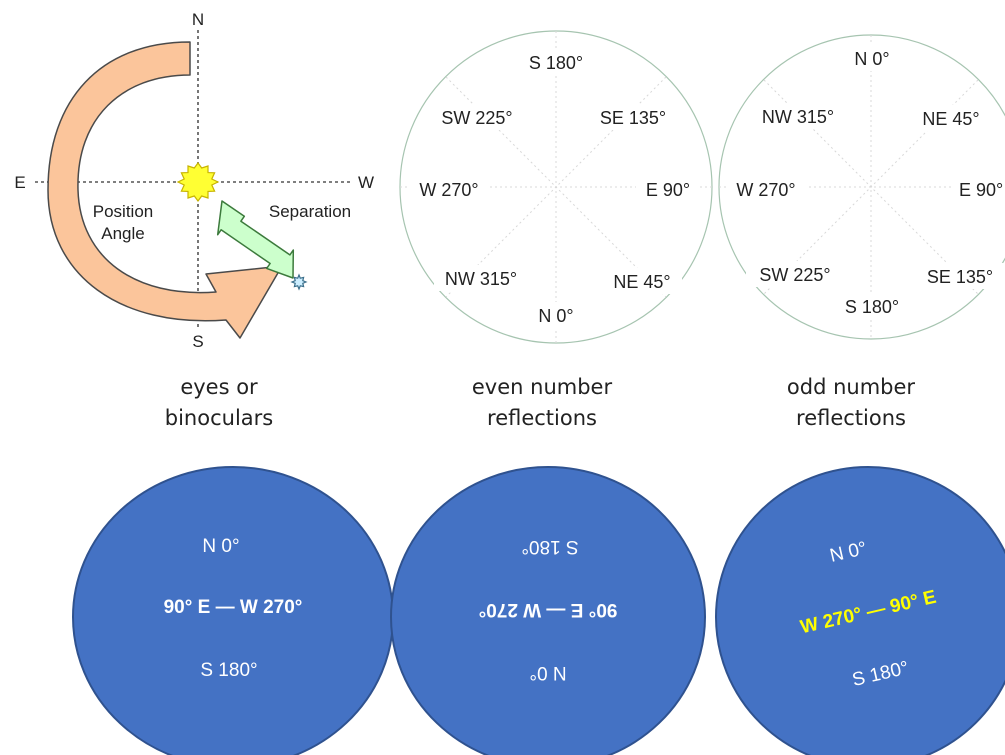 This screenshot has width=1005, height=755. What do you see at coordinates (448, 190) in the screenshot?
I see `even-circle-left: W 270°` at bounding box center [448, 190].